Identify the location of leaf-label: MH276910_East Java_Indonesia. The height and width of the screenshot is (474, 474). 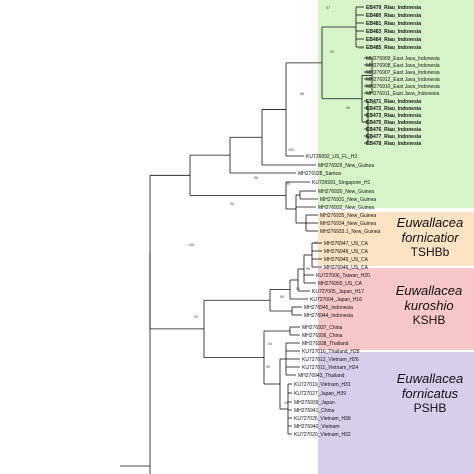
(403, 87).